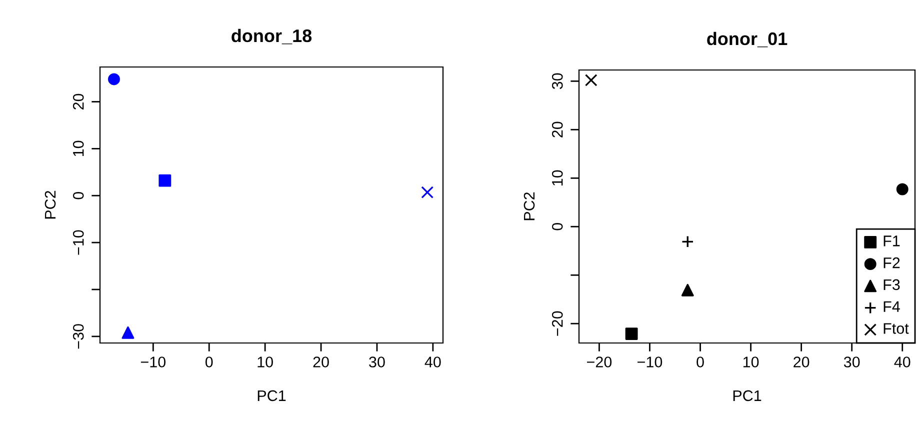  Describe the element at coordinates (599, 362) in the screenshot. I see `x-tick-label: −20` at that location.